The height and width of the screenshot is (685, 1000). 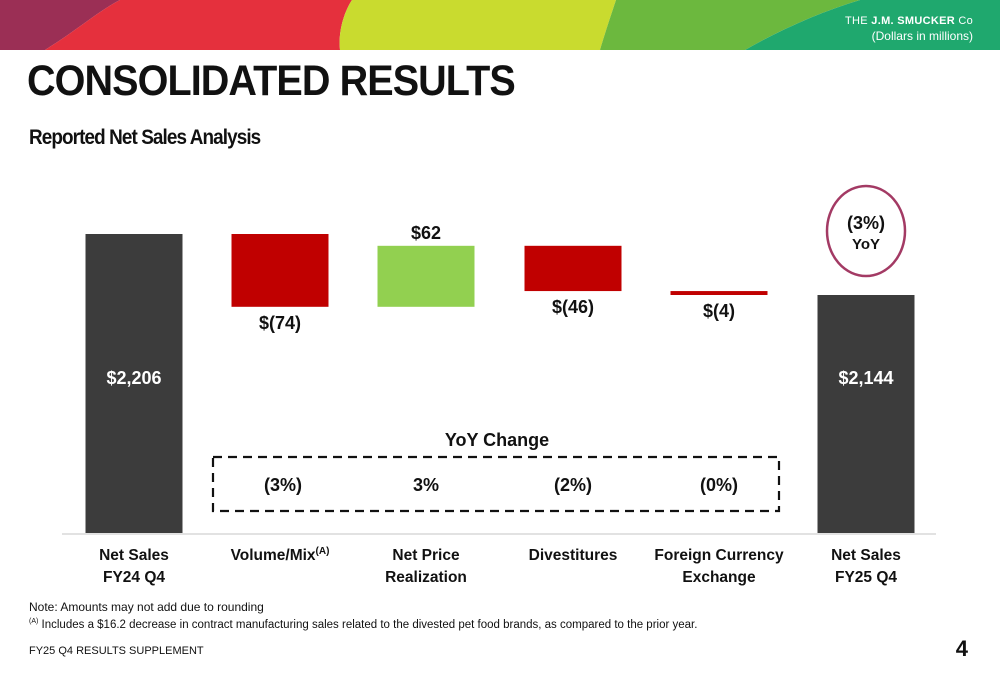 What do you see at coordinates (573, 485) in the screenshot?
I see `yoy-change-value-3: (2%)` at bounding box center [573, 485].